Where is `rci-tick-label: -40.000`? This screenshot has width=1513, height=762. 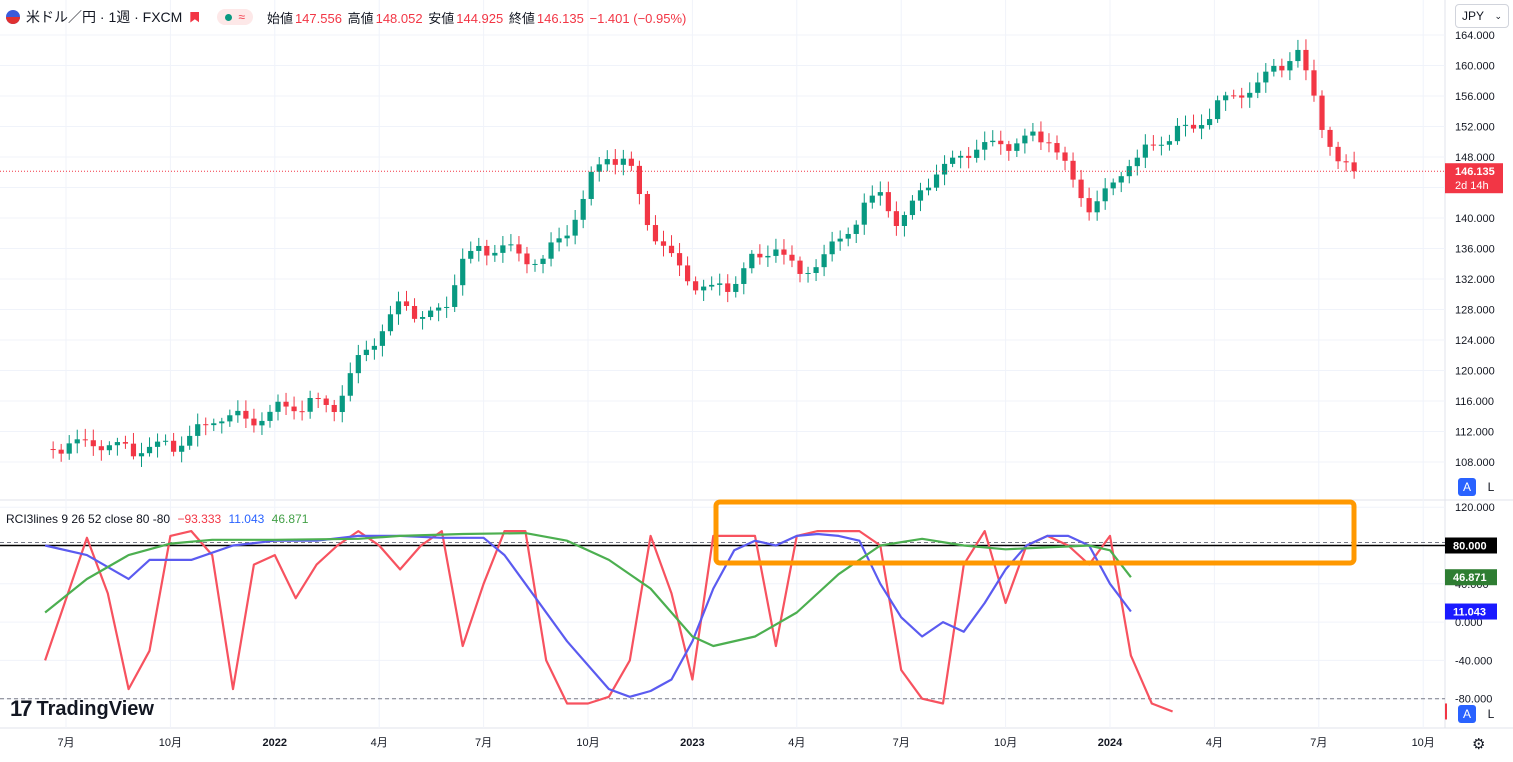
rci-tick-label: -40.000 is located at coordinates (1473, 661).